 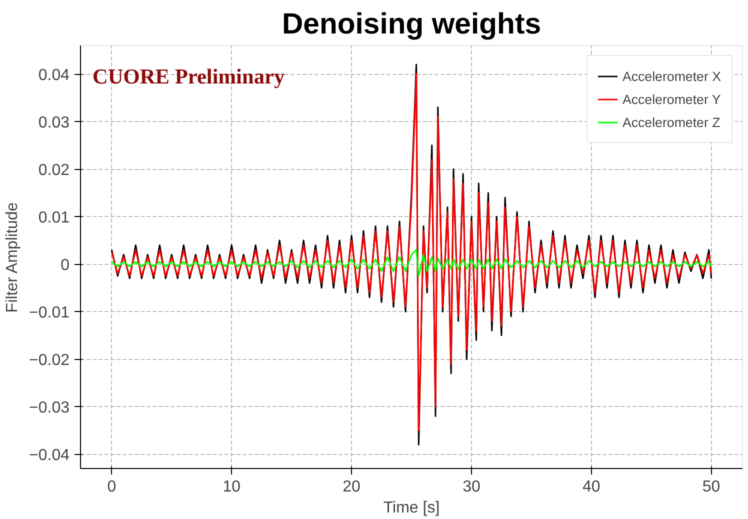 I want to click on y-tick-label: −0.02, so click(x=49, y=361).